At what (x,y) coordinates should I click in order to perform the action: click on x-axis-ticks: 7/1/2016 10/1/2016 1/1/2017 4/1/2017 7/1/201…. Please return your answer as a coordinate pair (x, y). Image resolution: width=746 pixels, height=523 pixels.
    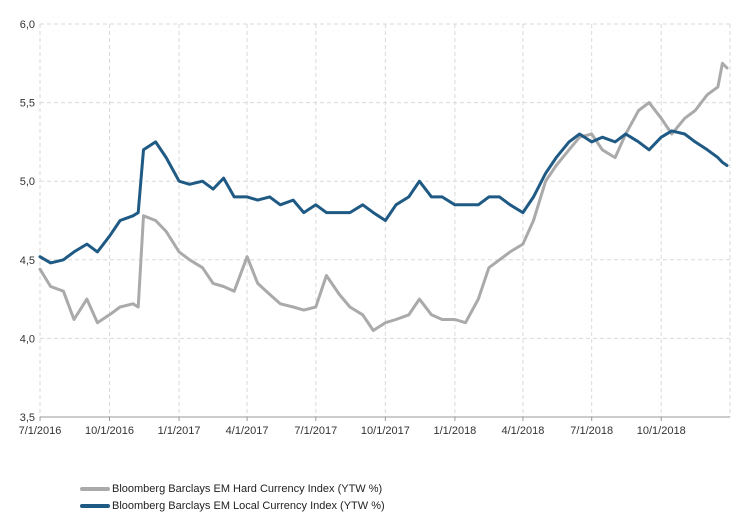
    Looking at the image, I should click on (352, 427).